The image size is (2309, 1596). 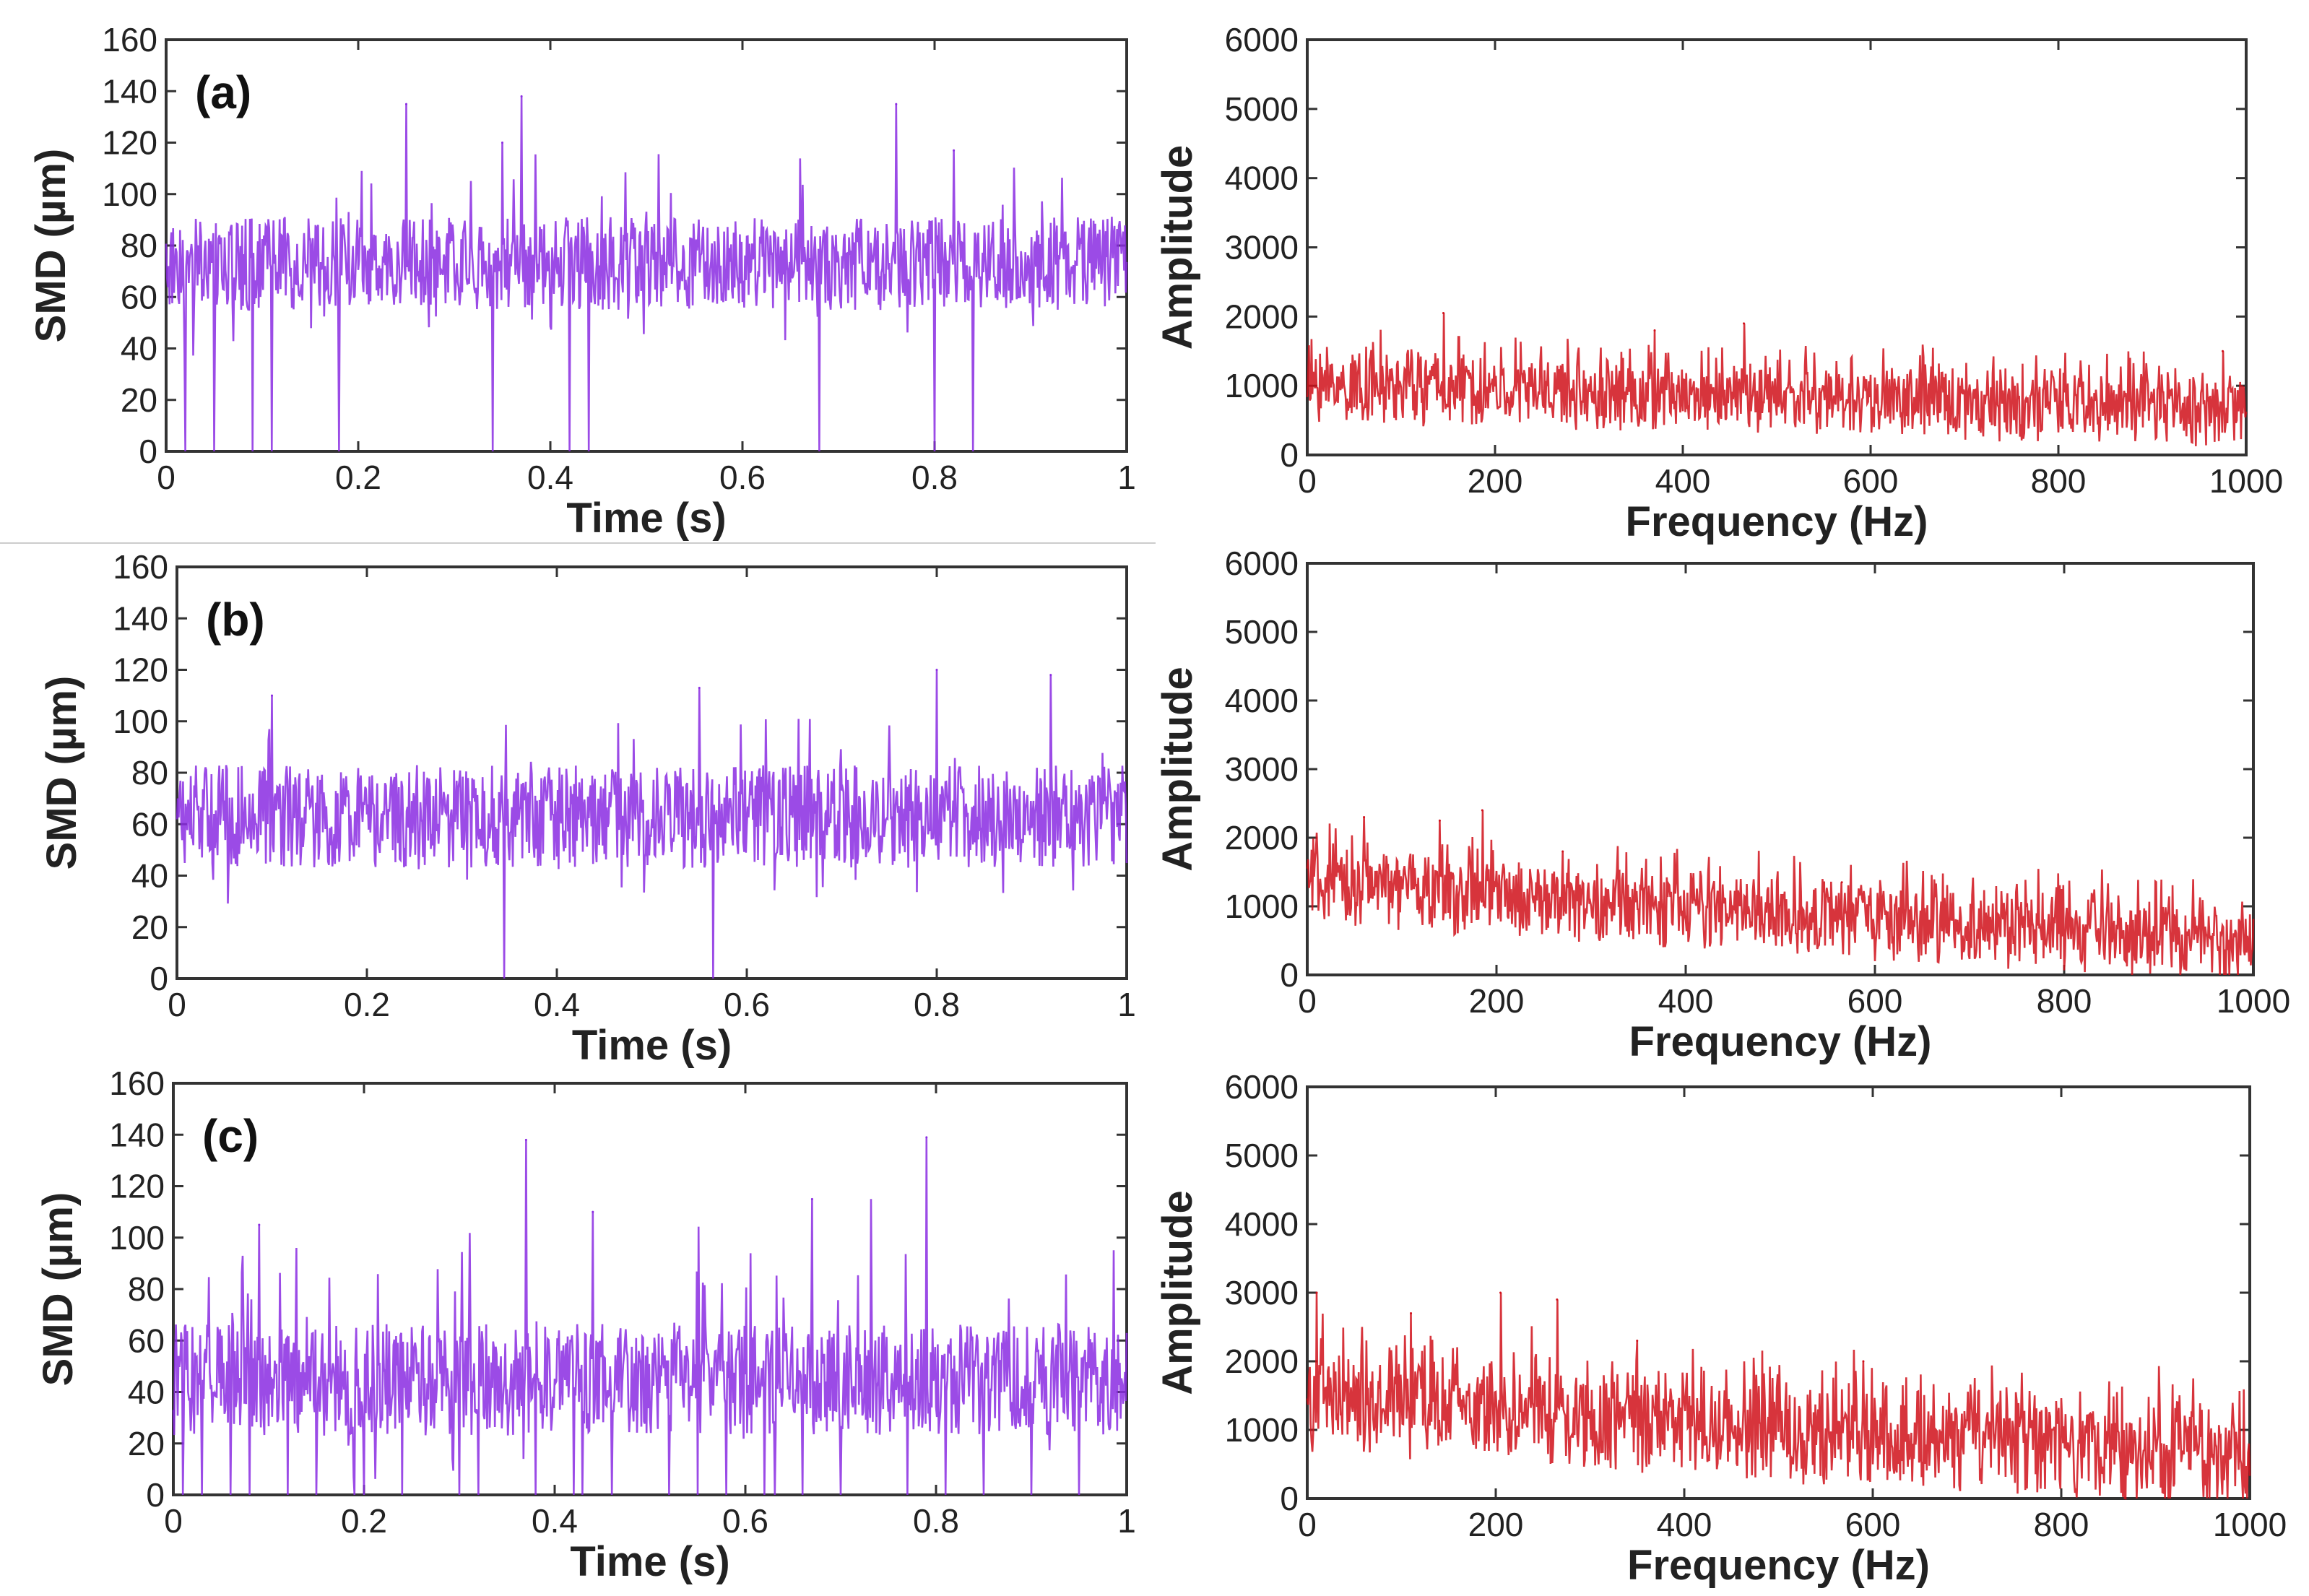 I want to click on y-tick-label: 3000, so click(x=1262, y=769).